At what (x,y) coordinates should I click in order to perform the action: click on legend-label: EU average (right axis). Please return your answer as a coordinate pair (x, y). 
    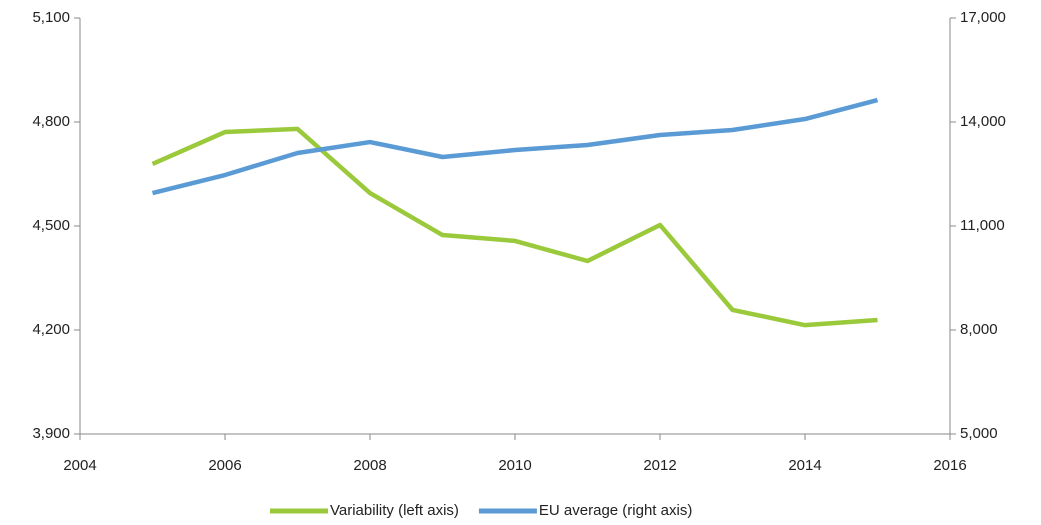
    Looking at the image, I should click on (615, 510).